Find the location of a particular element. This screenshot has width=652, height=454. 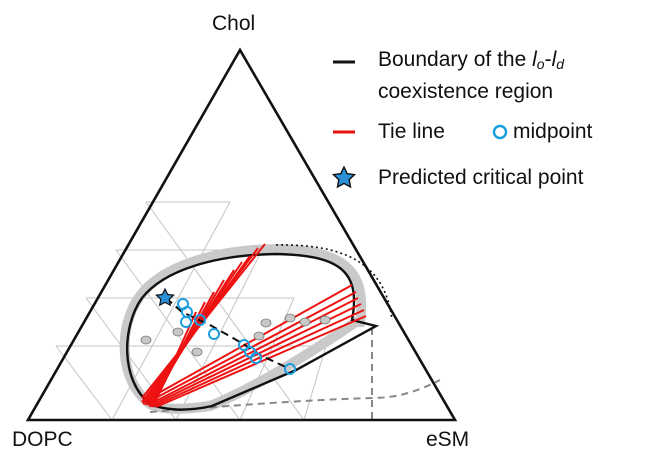

dashed-phase-lines is located at coordinates (295, 374).